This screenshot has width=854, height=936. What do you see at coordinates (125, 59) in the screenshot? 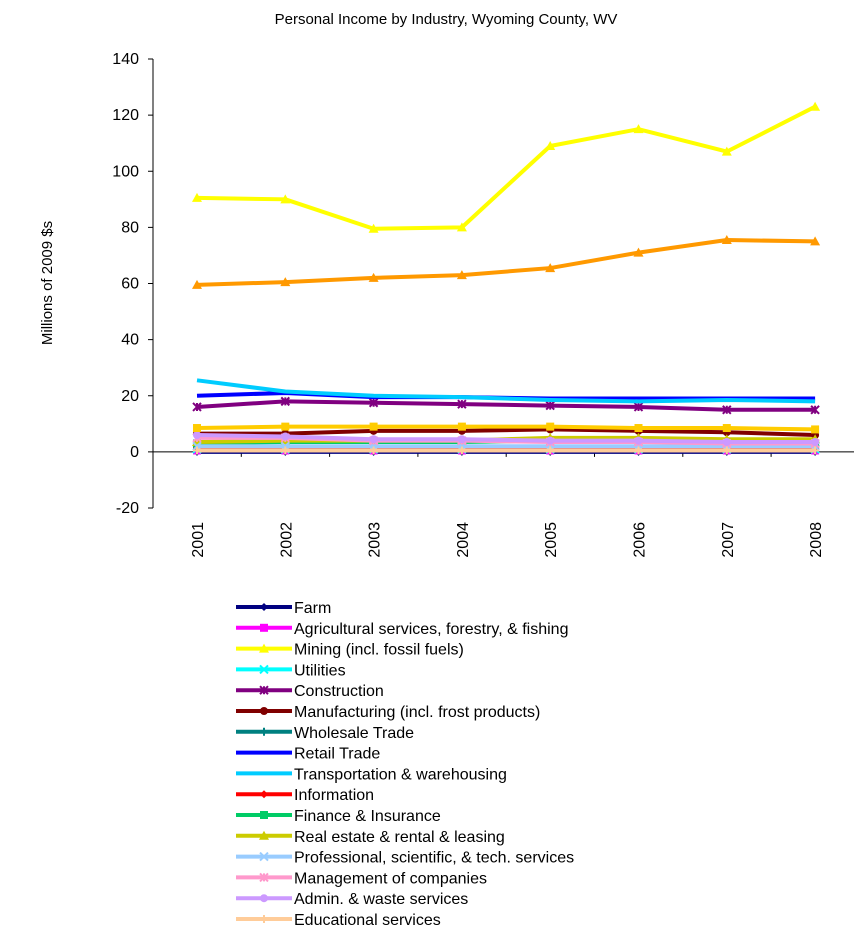
I see `y-tick-label: 140` at bounding box center [125, 59].